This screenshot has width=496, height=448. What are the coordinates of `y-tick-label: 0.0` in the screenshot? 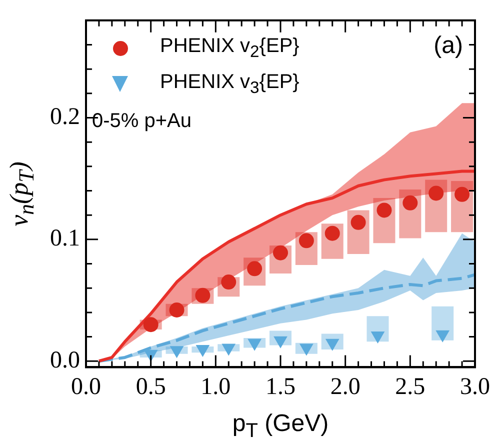 It's located at (65, 360).